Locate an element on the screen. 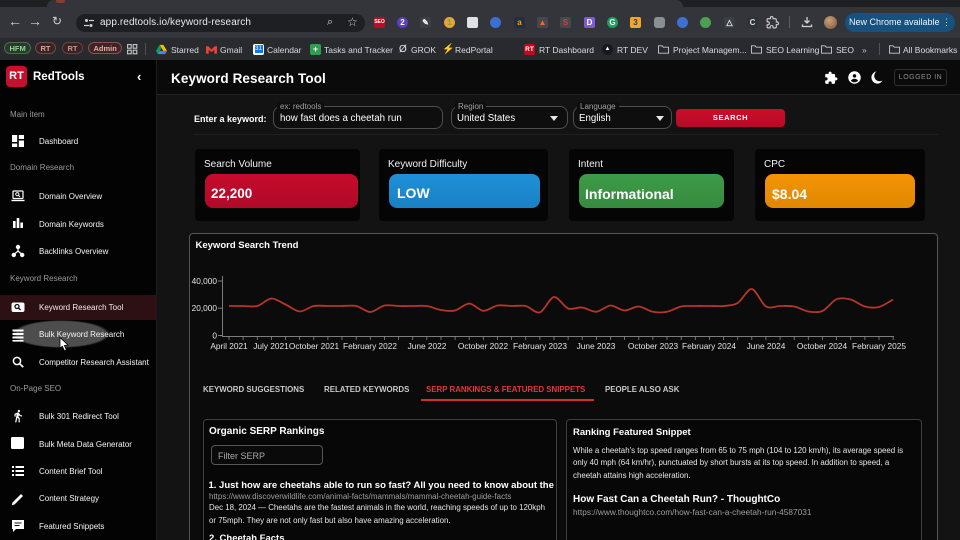 The height and width of the screenshot is (540, 960). svg-text: October 2024 is located at coordinates (822, 346).